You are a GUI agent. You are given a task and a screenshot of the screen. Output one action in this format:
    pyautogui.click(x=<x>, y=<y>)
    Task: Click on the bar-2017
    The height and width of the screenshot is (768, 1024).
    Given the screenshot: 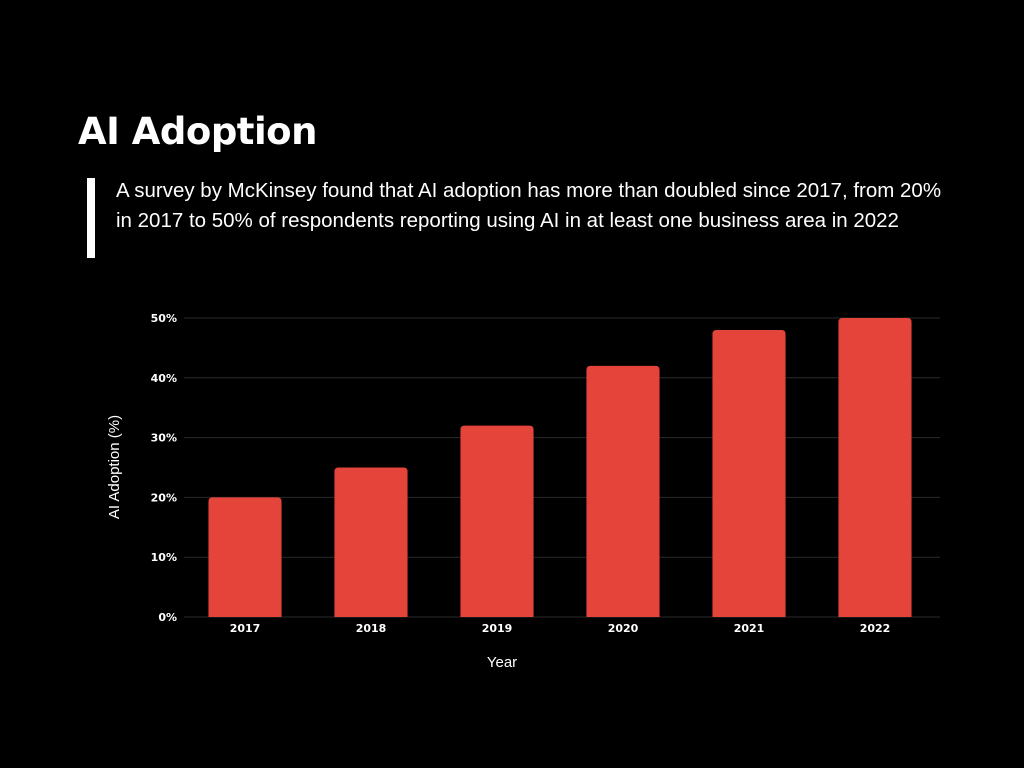 What is the action you would take?
    pyautogui.click(x=245, y=557)
    